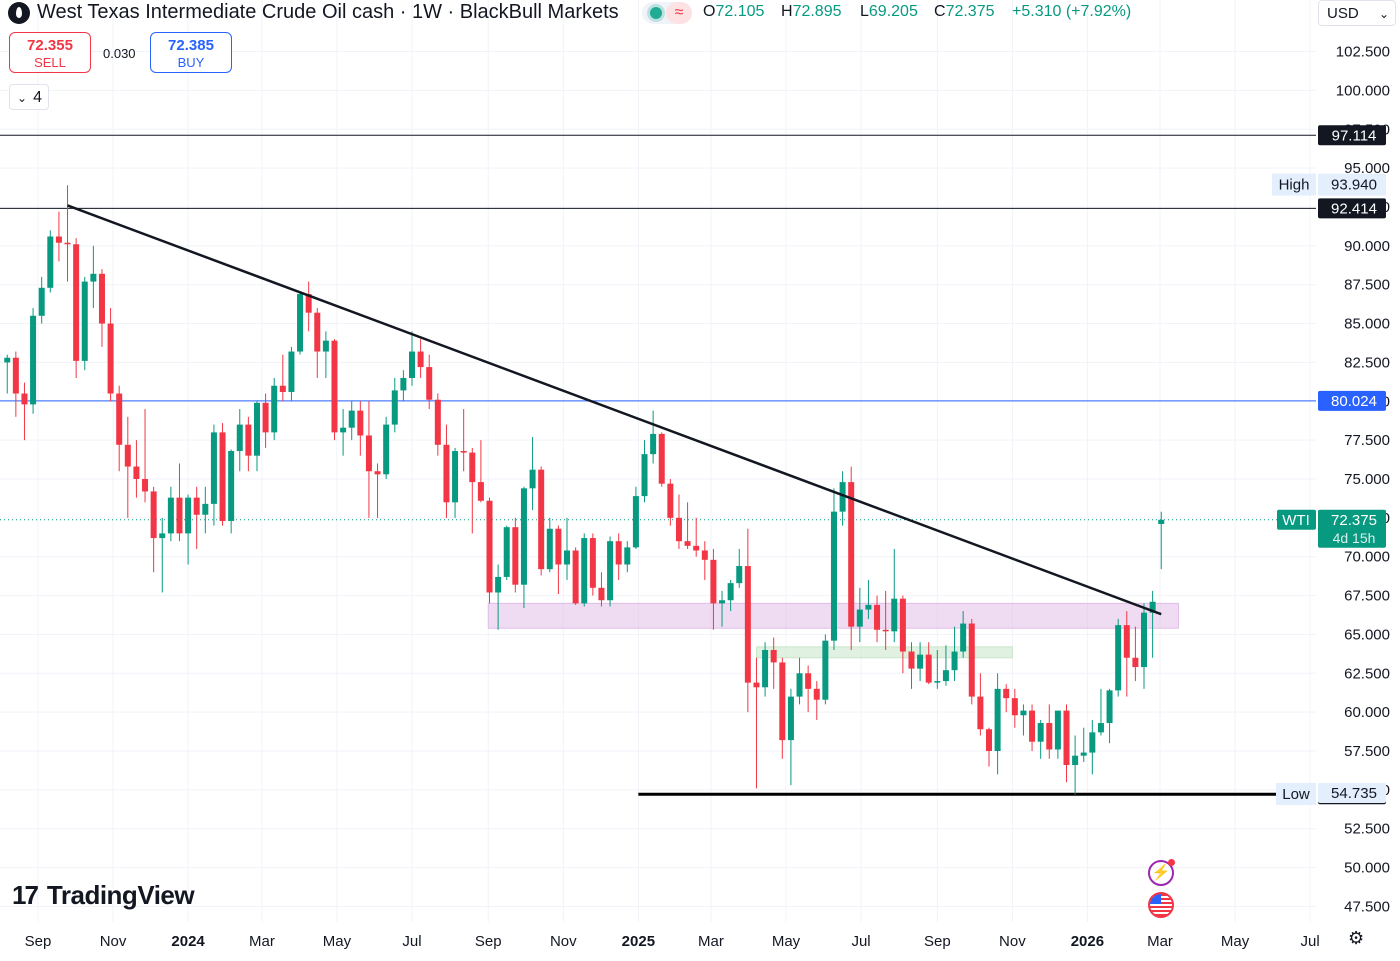 The width and height of the screenshot is (1400, 961). I want to click on currency-select: USD ⌄, so click(1357, 13).